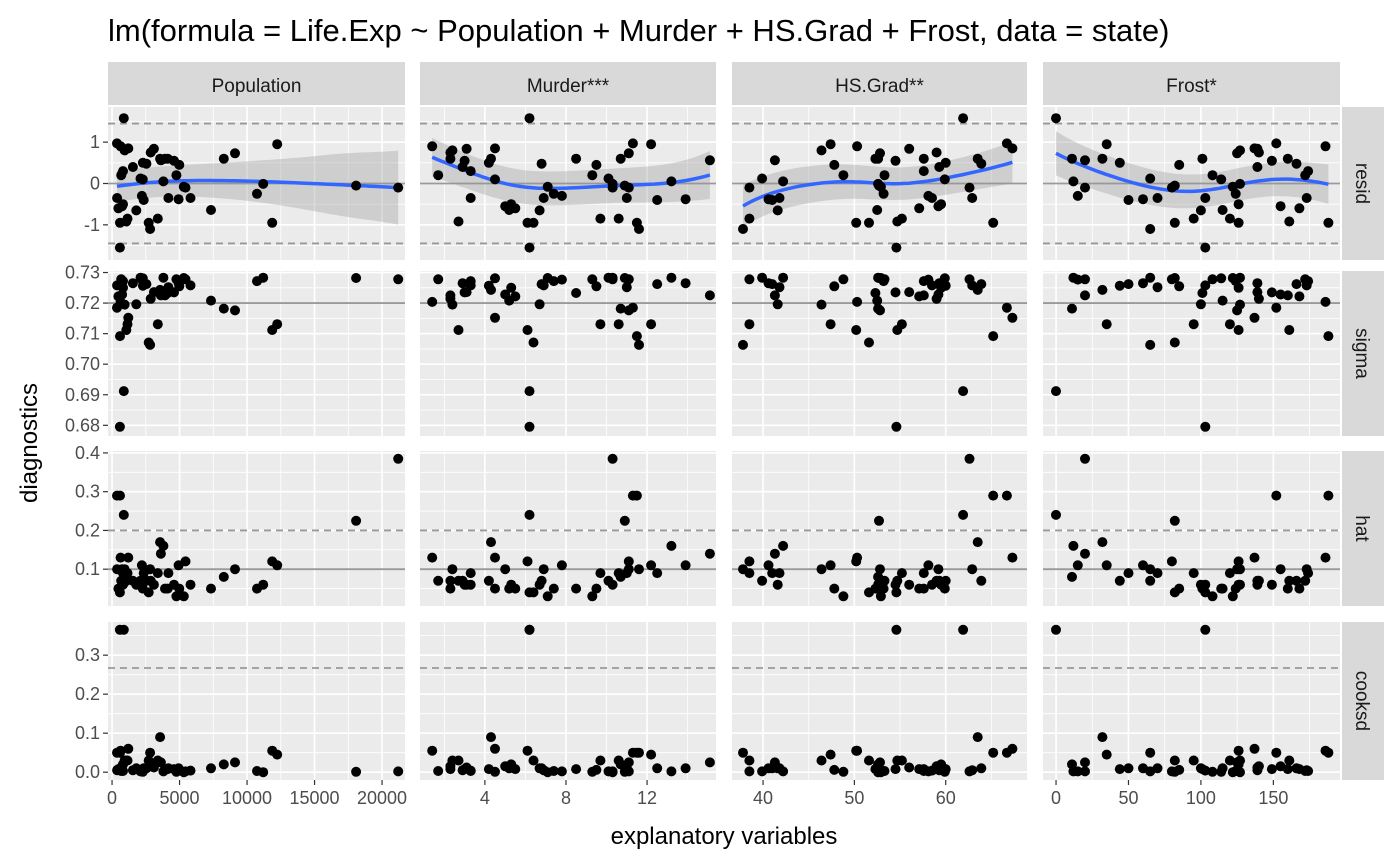 This screenshot has width=1400, height=865. What do you see at coordinates (87, 655) in the screenshot?
I see `y-tick-label: 0.3` at bounding box center [87, 655].